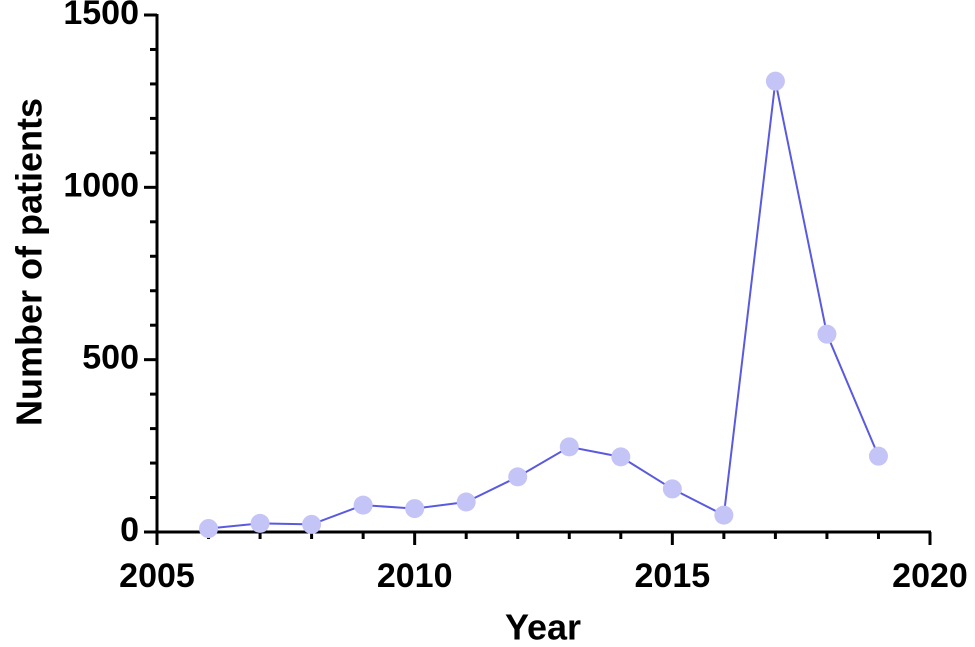  I want to click on x-axis-title: Year, so click(543, 627).